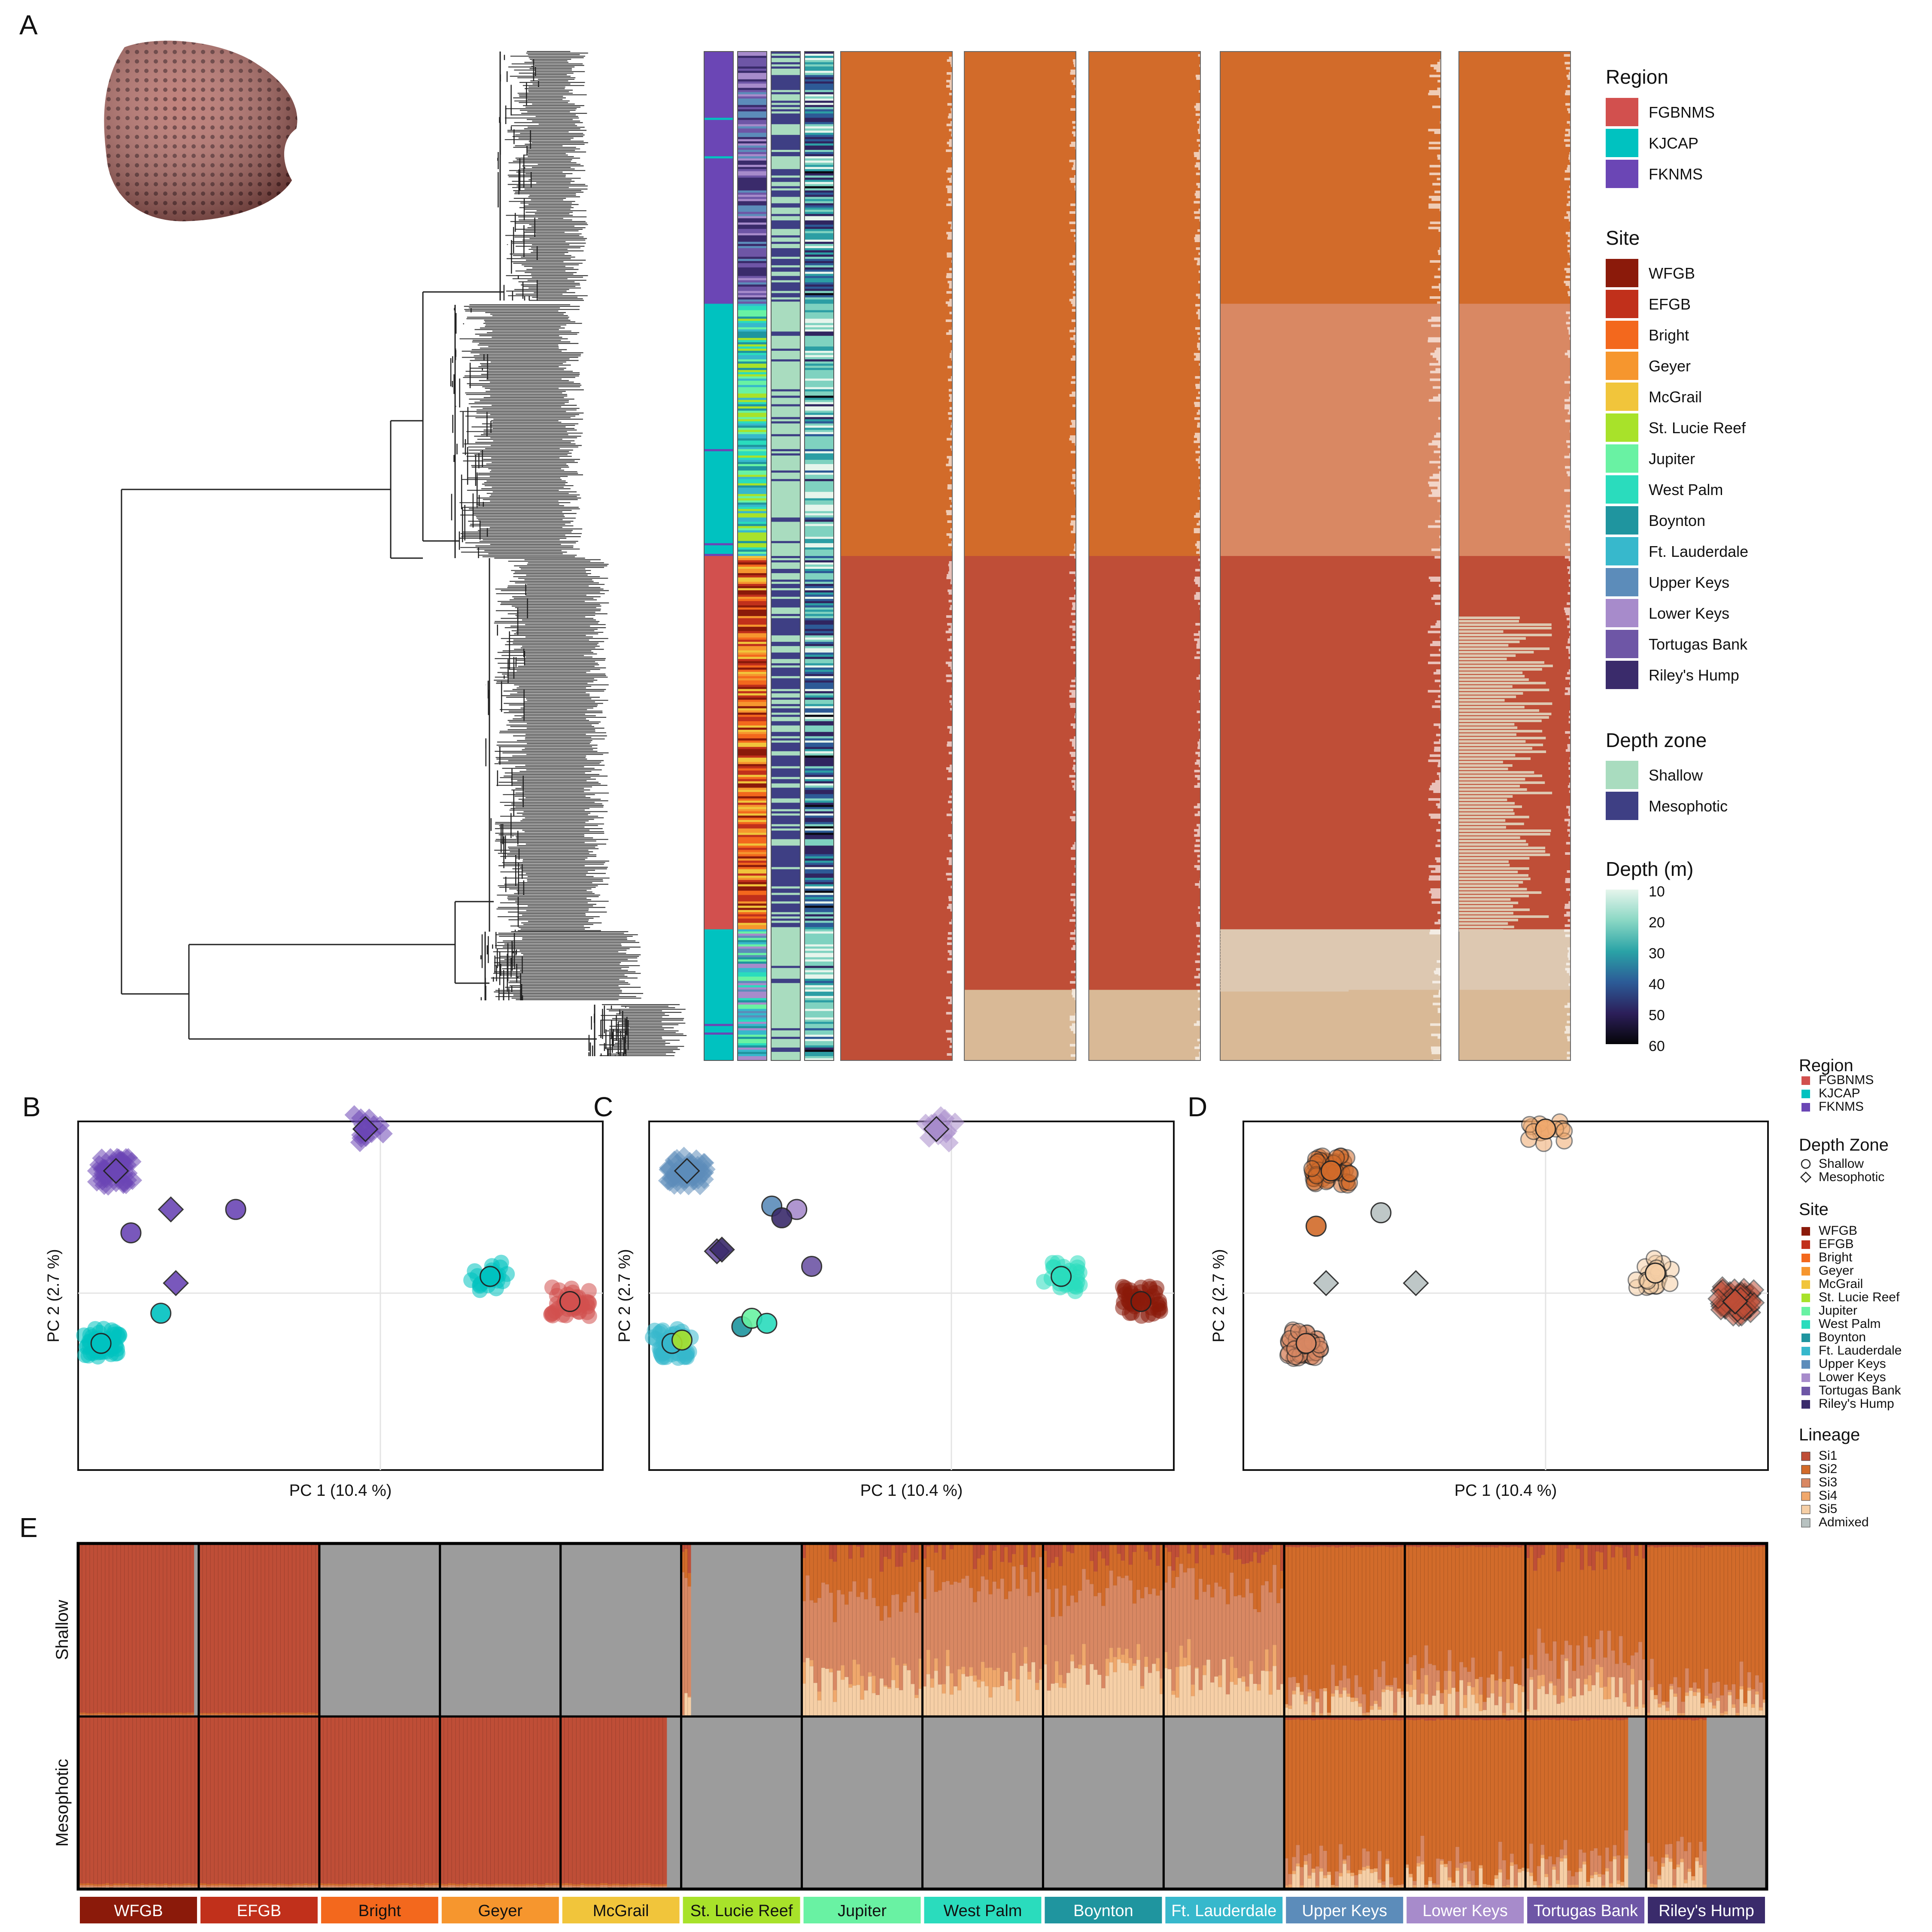 This screenshot has height=1932, width=1932. I want to click on side-legend-shape, so click(1806, 1177).